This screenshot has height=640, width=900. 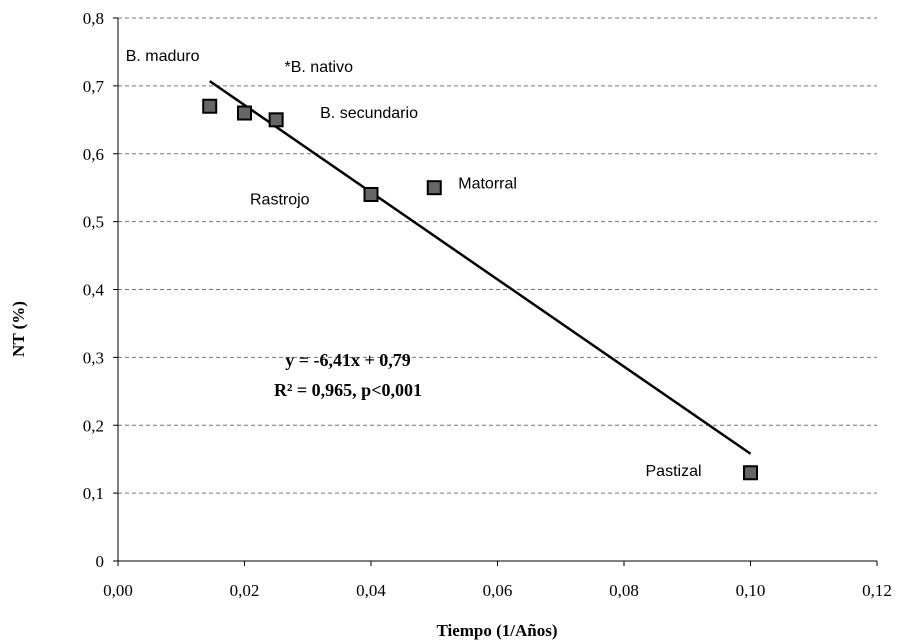 What do you see at coordinates (751, 590) in the screenshot?
I see `x-tick-label: 0,10` at bounding box center [751, 590].